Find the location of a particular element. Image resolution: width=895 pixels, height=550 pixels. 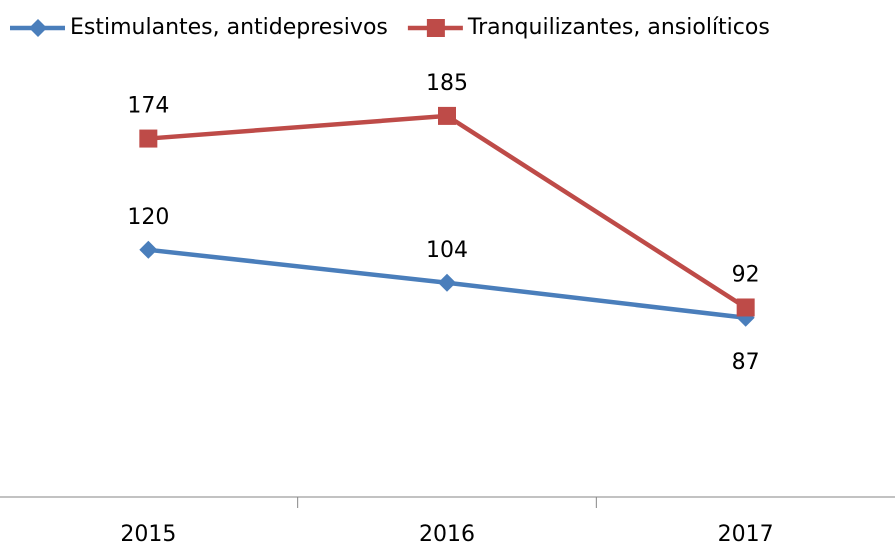

data-label: 174 is located at coordinates (148, 106).